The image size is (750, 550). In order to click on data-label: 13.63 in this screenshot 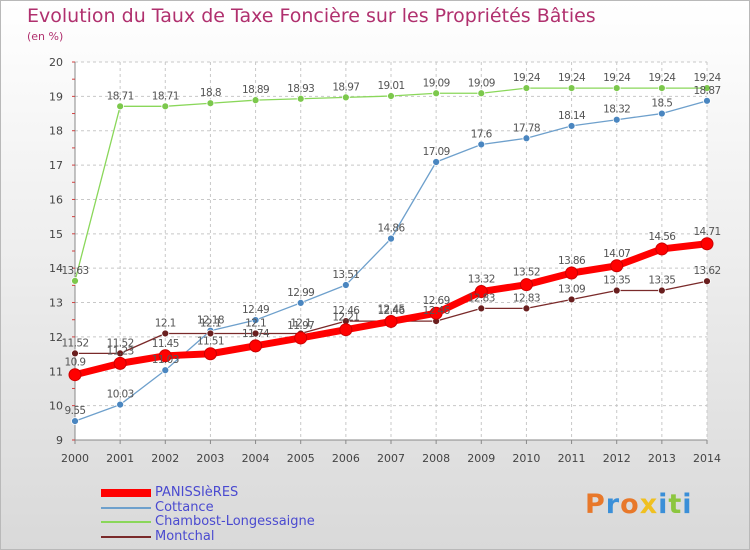, I will do `click(74, 271)`.